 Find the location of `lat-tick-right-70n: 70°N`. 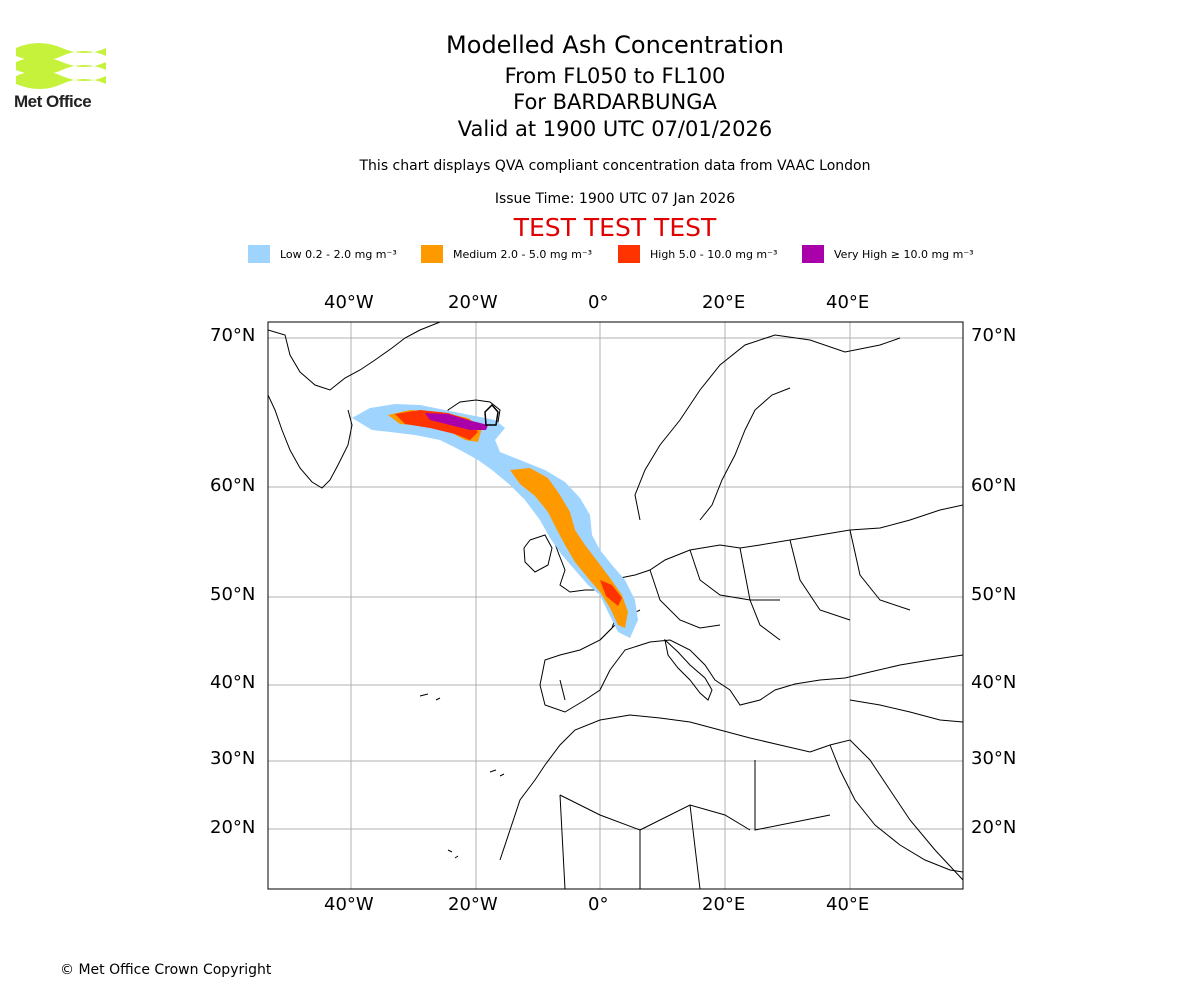

lat-tick-right-70n: 70°N is located at coordinates (994, 335).